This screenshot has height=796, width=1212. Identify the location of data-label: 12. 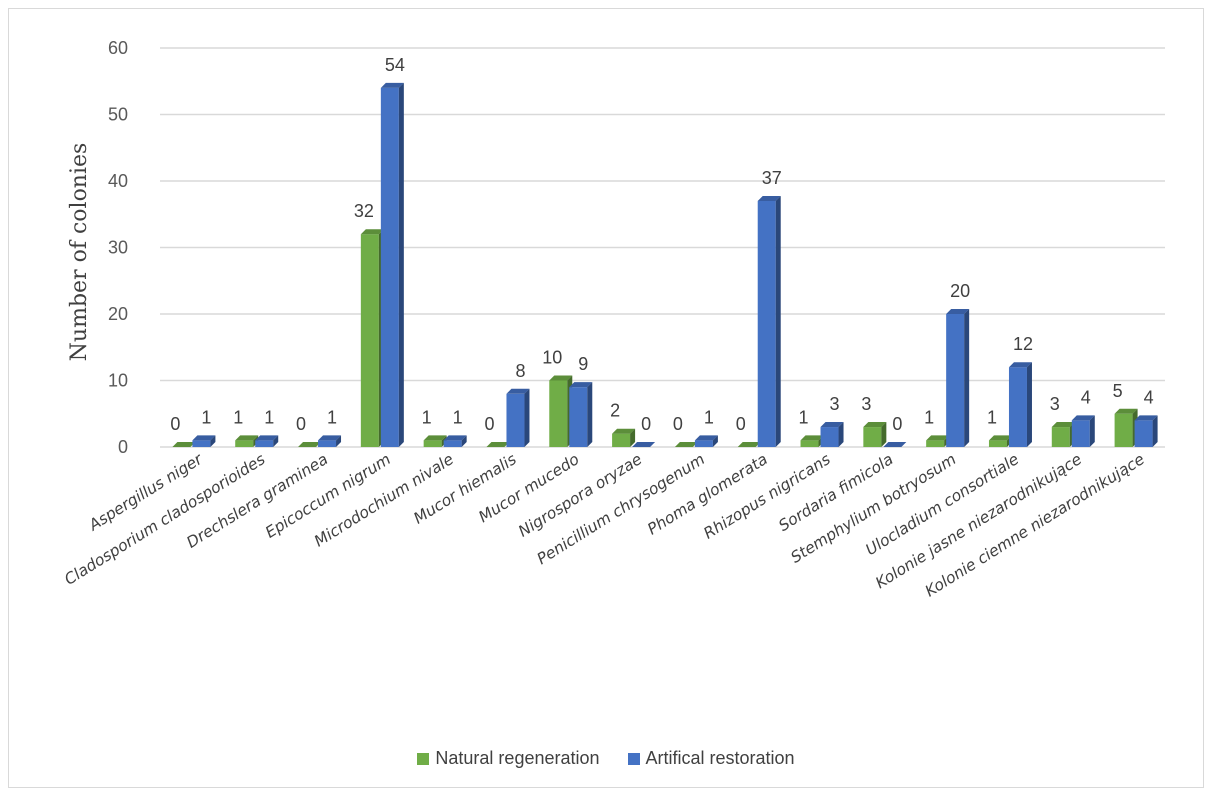
(1023, 344).